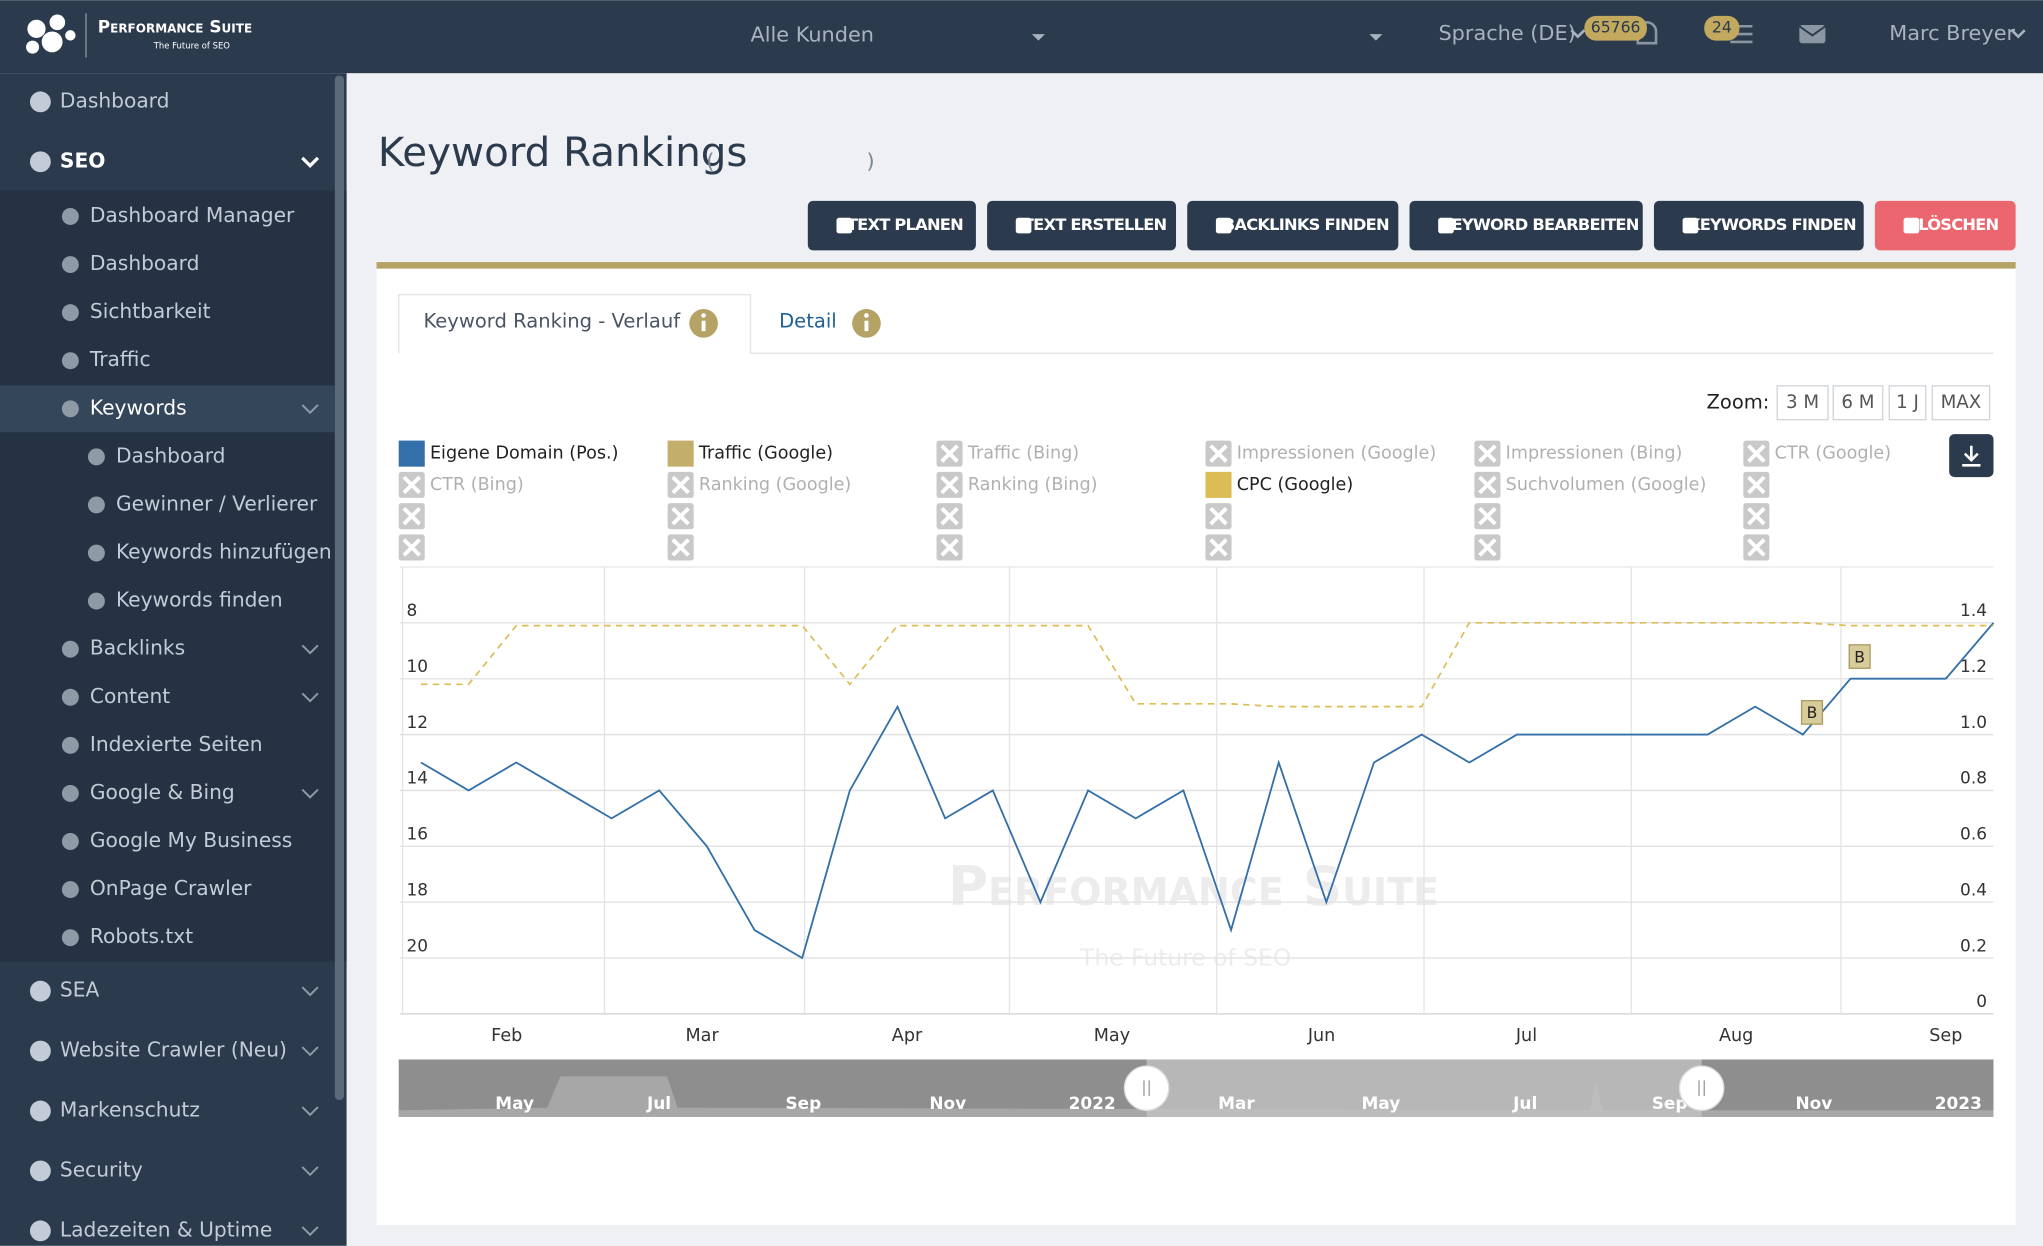 This screenshot has height=1246, width=2043. I want to click on legend-label: CTR (Bing), so click(477, 485).